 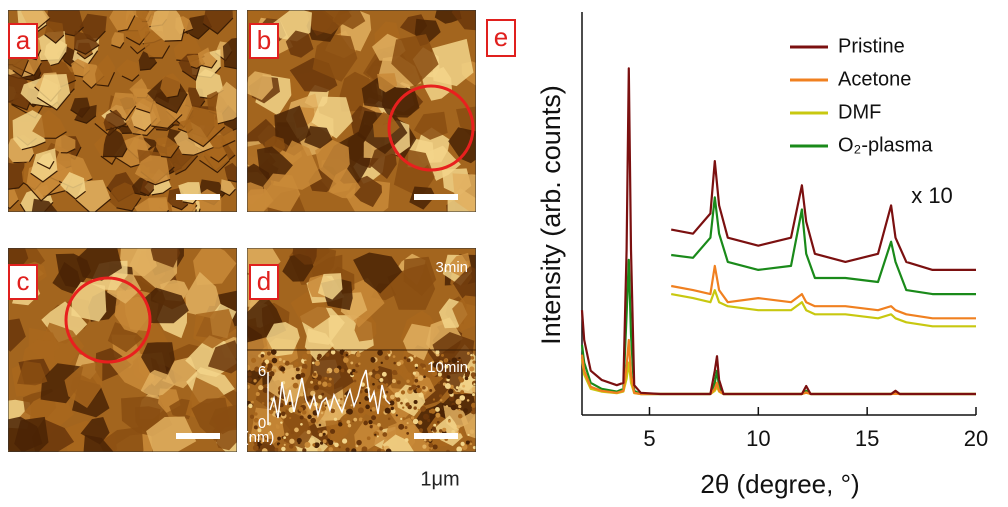 What do you see at coordinates (264, 40) in the screenshot?
I see `panel-label: b` at bounding box center [264, 40].